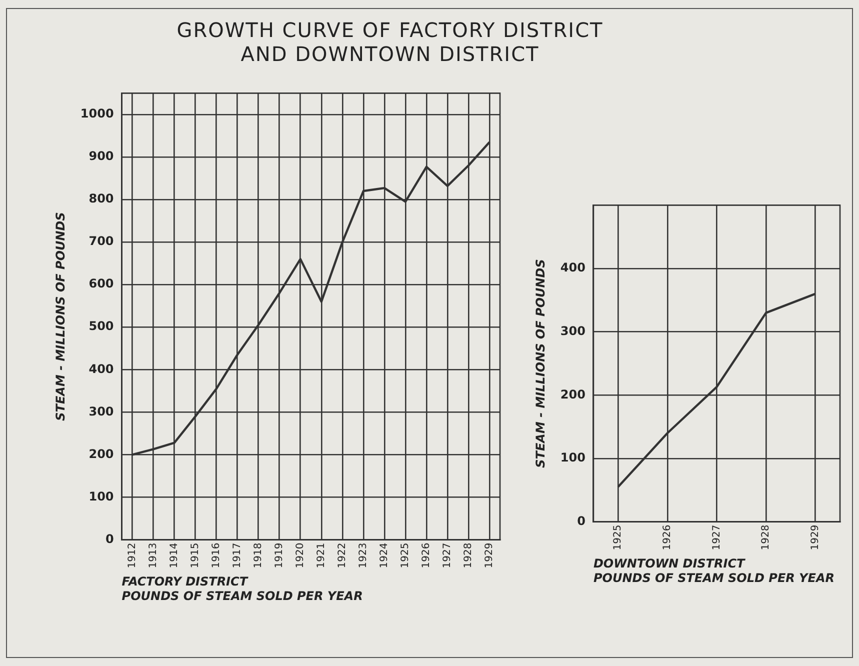  What do you see at coordinates (384, 555) in the screenshot?
I see `x-tick-label: 1924` at bounding box center [384, 555].